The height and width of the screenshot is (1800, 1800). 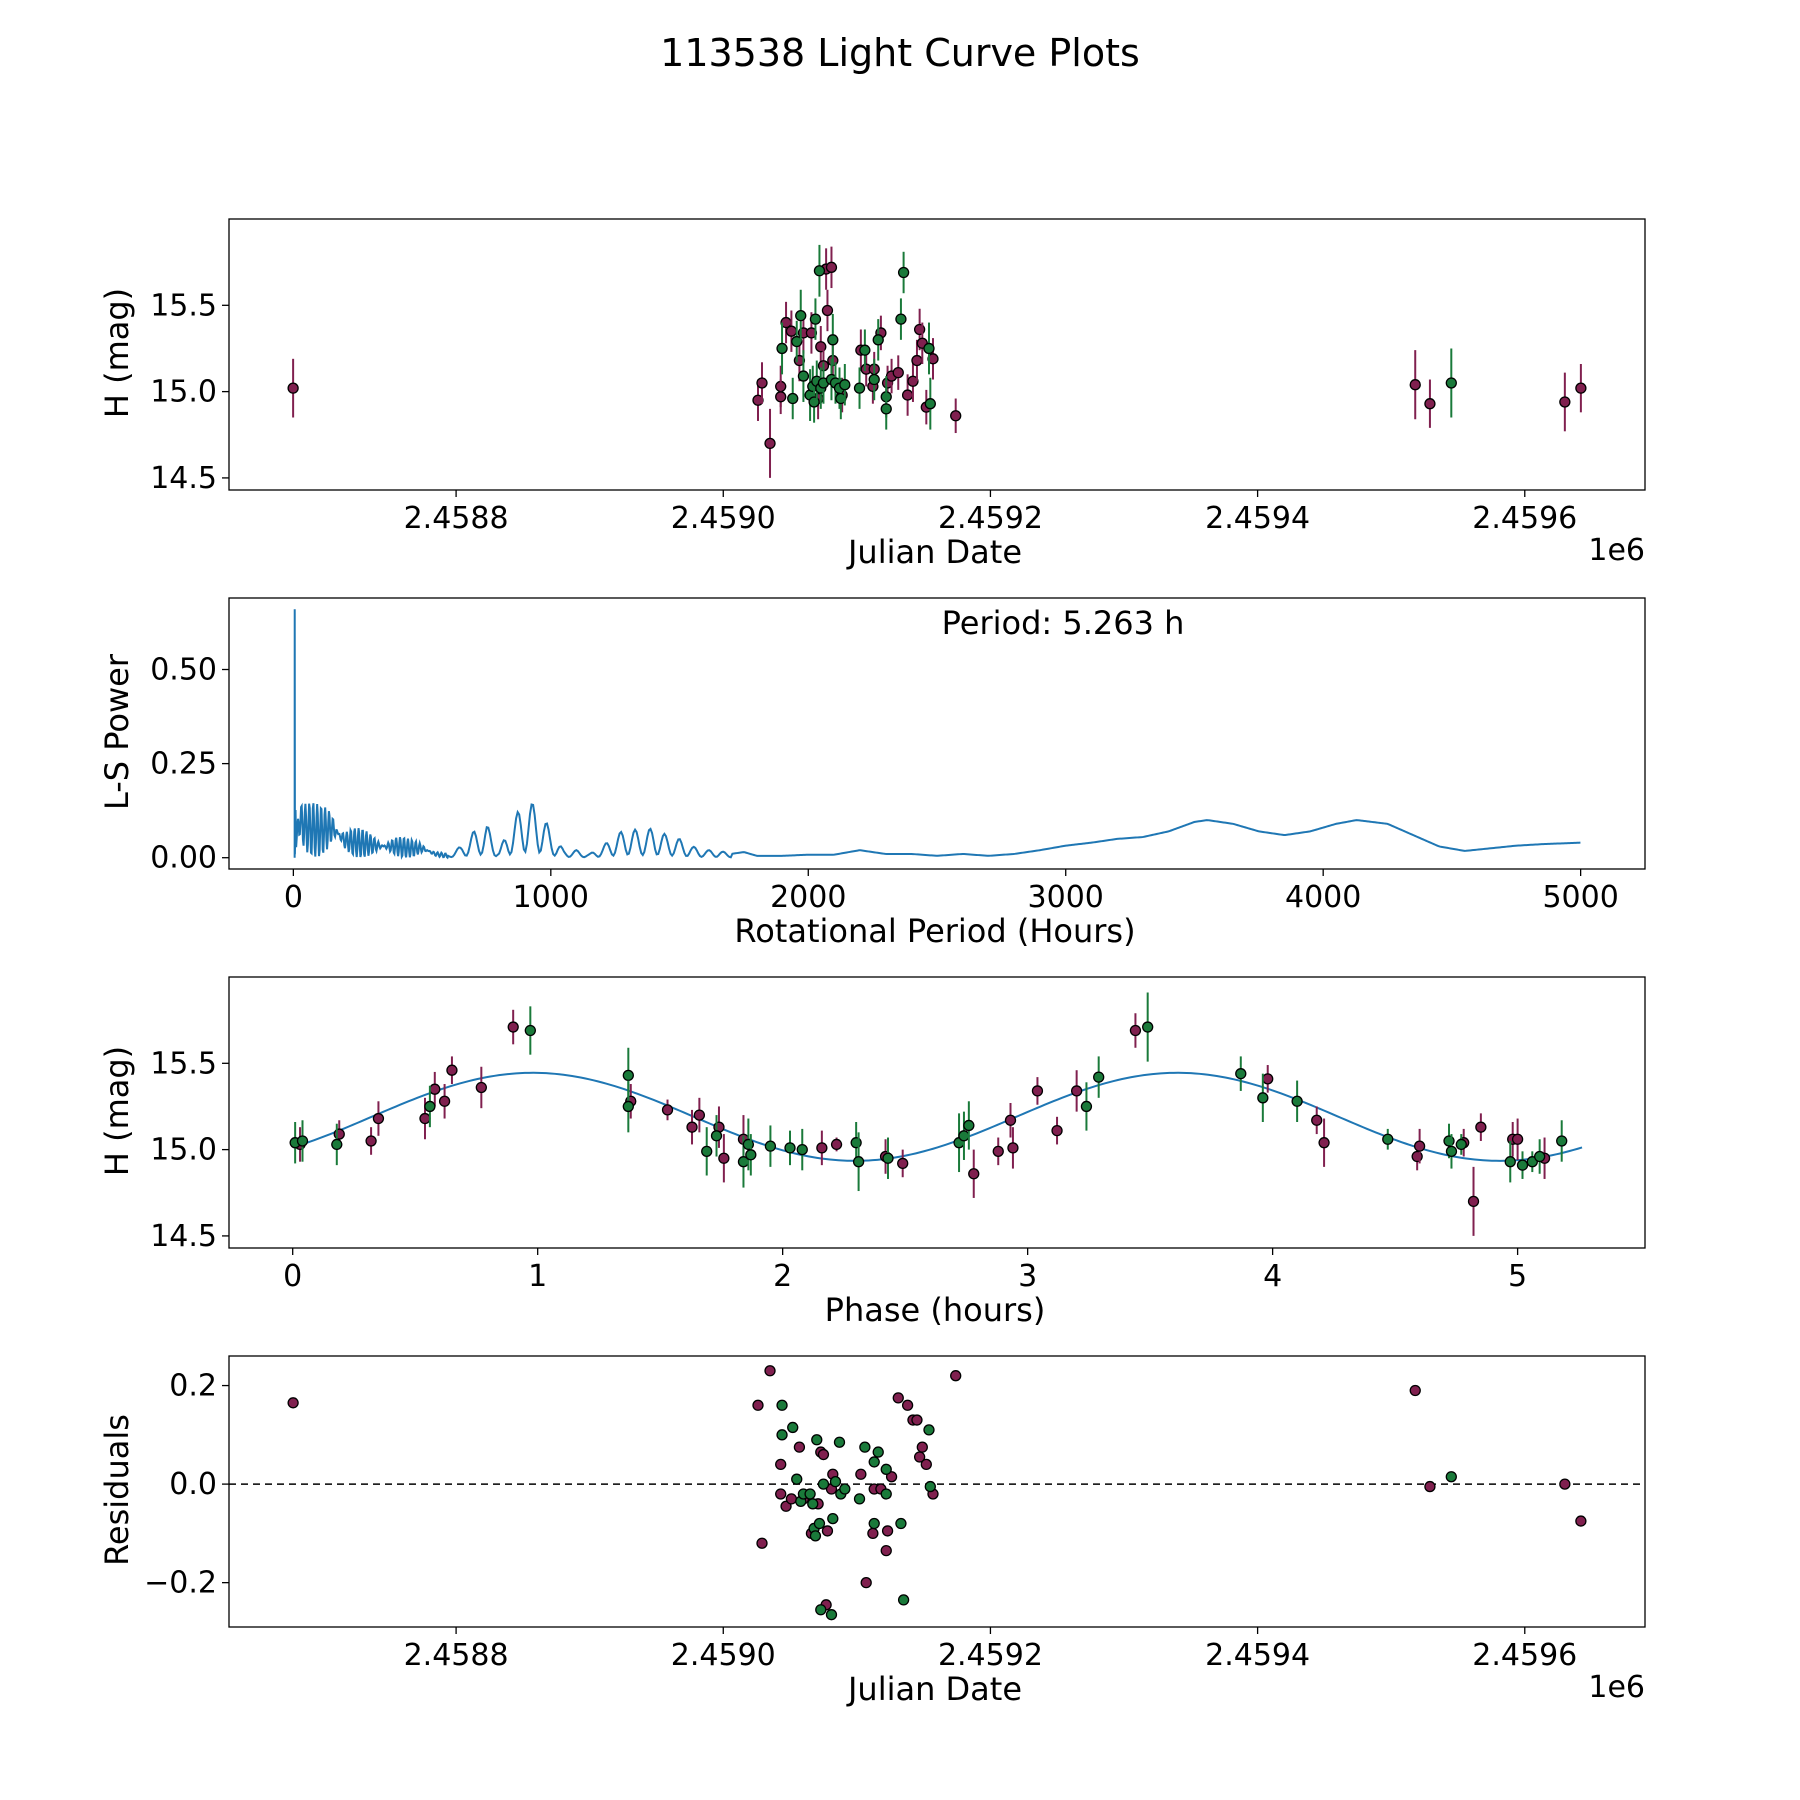 I want to click on periodogram-line, so click(x=937, y=734).